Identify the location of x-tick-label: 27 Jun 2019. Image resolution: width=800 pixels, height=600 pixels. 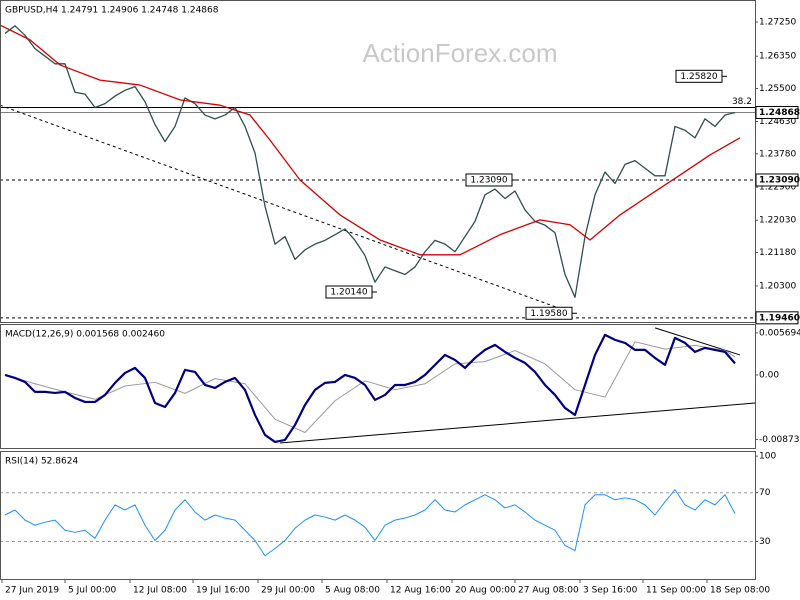
(32, 591).